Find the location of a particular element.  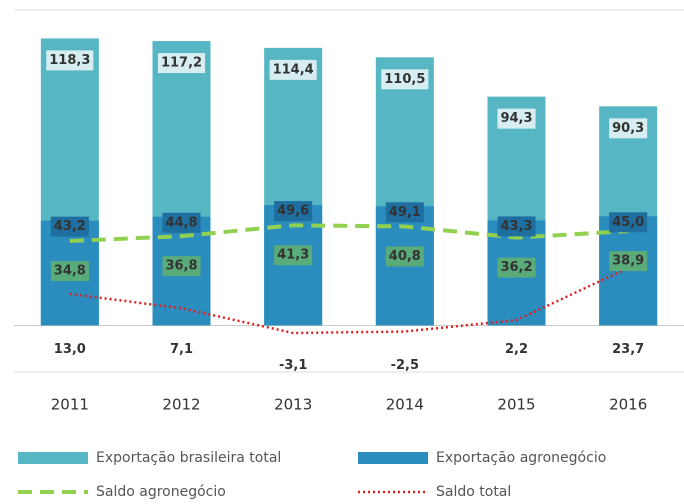

value-label: 44,8 is located at coordinates (181, 222).